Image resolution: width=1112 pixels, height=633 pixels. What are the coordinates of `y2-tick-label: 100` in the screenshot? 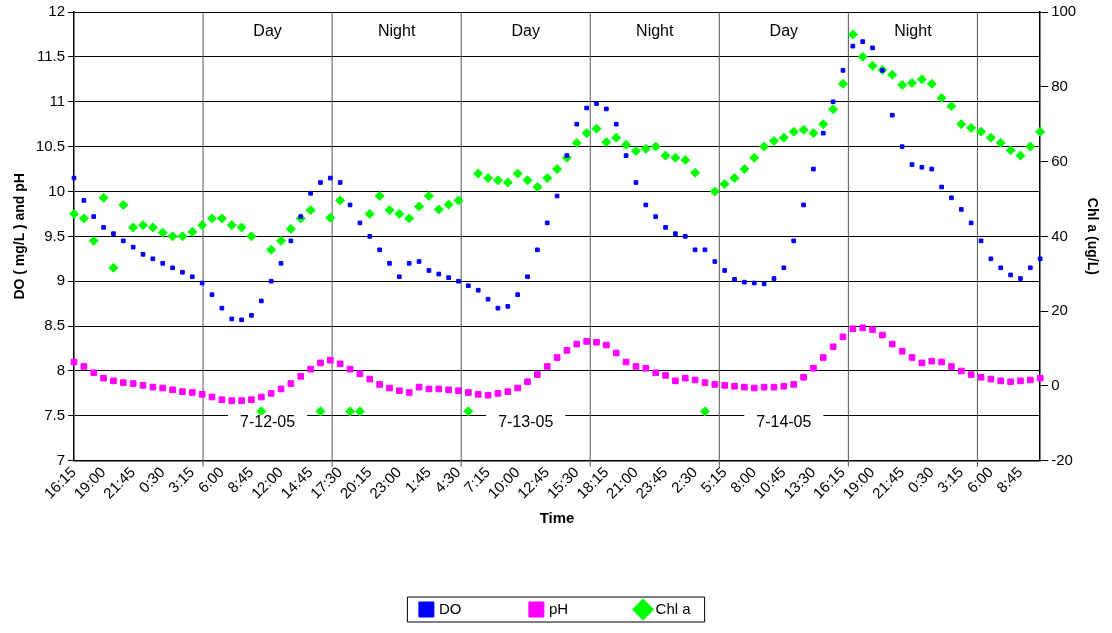 It's located at (1064, 11).